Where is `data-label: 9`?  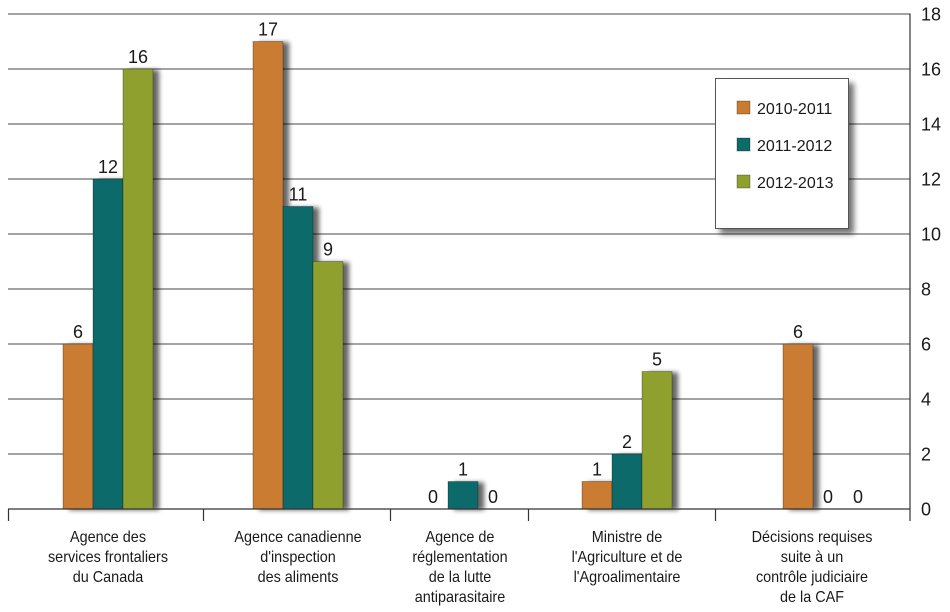 data-label: 9 is located at coordinates (328, 250).